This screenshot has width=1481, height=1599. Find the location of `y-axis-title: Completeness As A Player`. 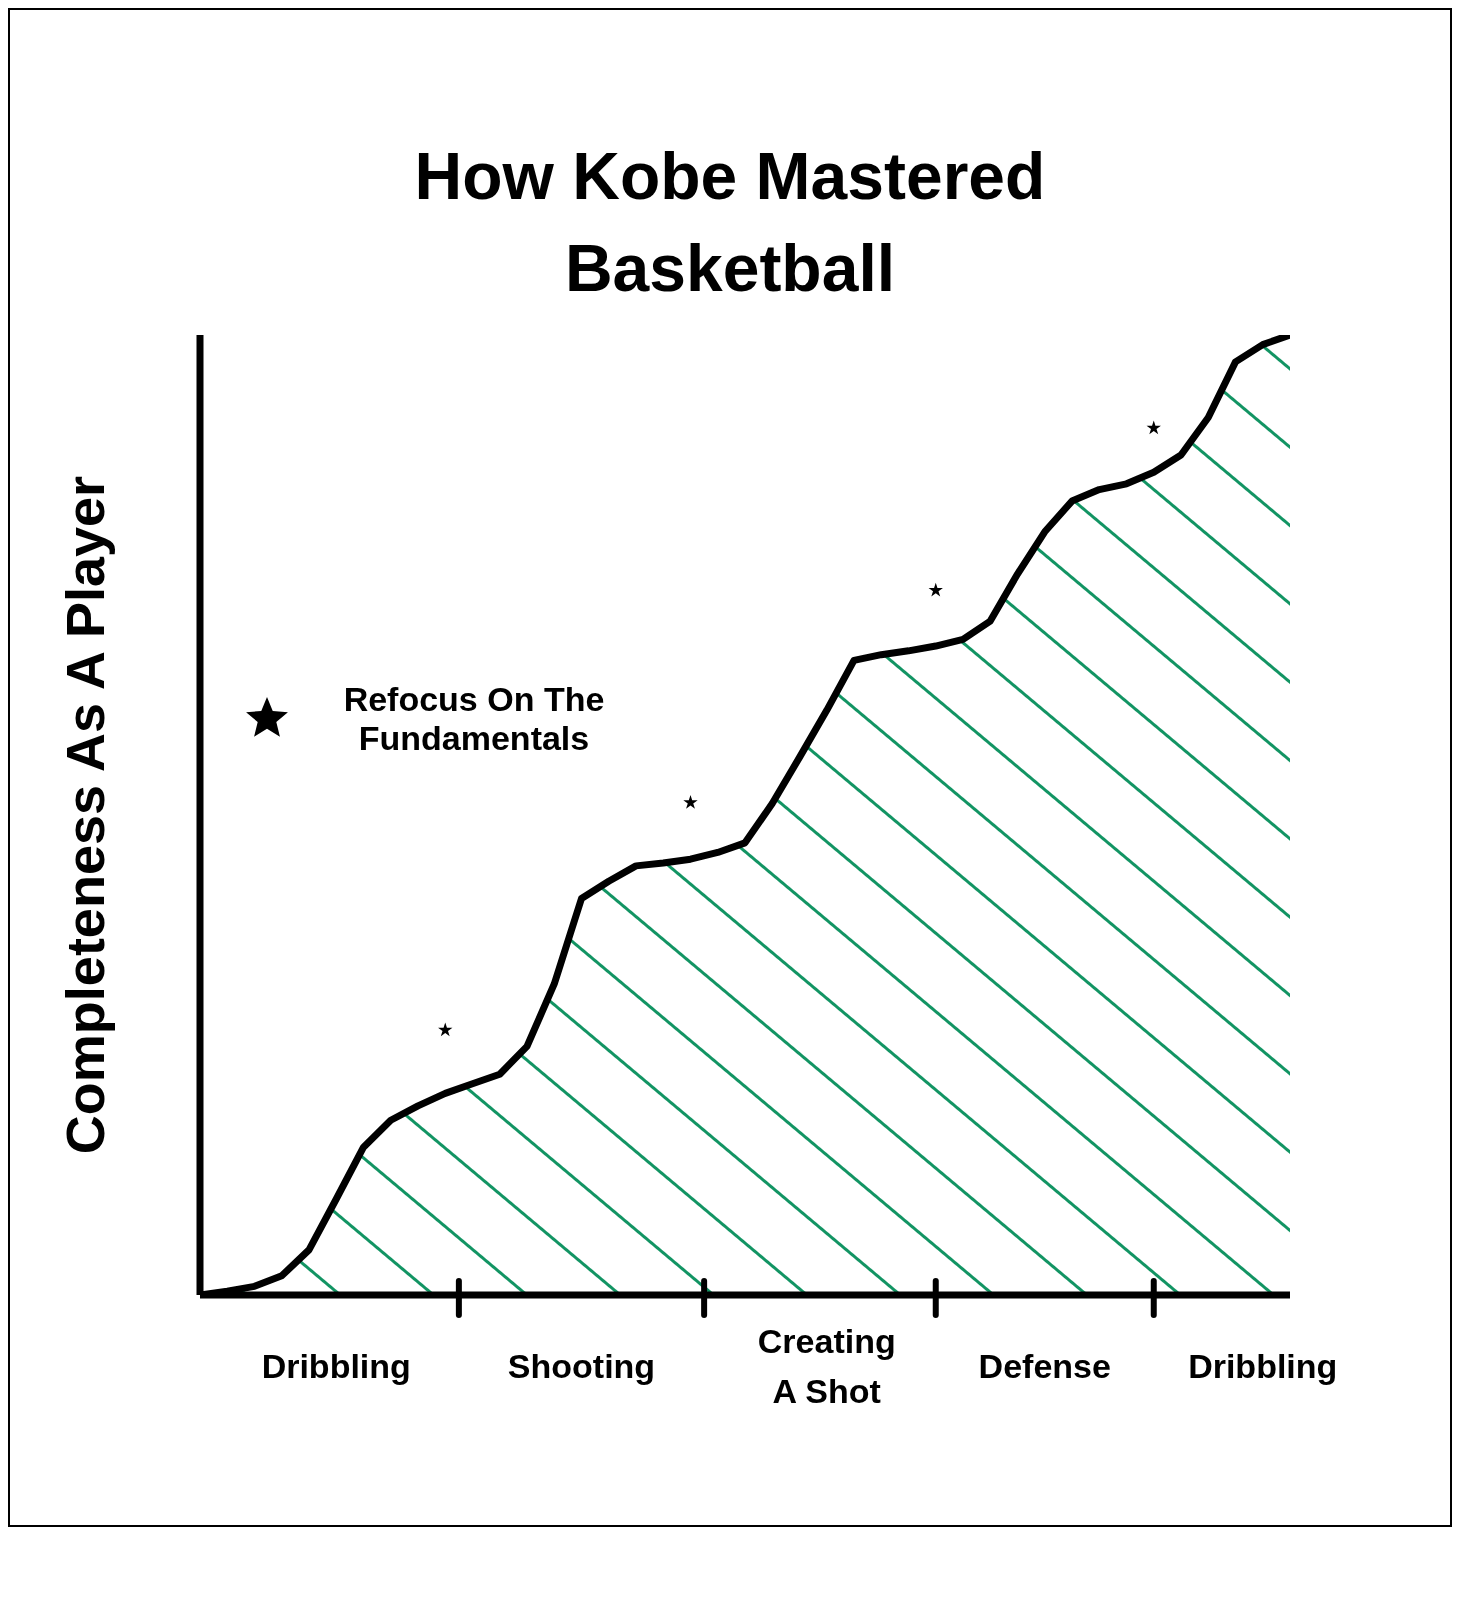

y-axis-title: Completeness As A Player is located at coordinates (85, 814).